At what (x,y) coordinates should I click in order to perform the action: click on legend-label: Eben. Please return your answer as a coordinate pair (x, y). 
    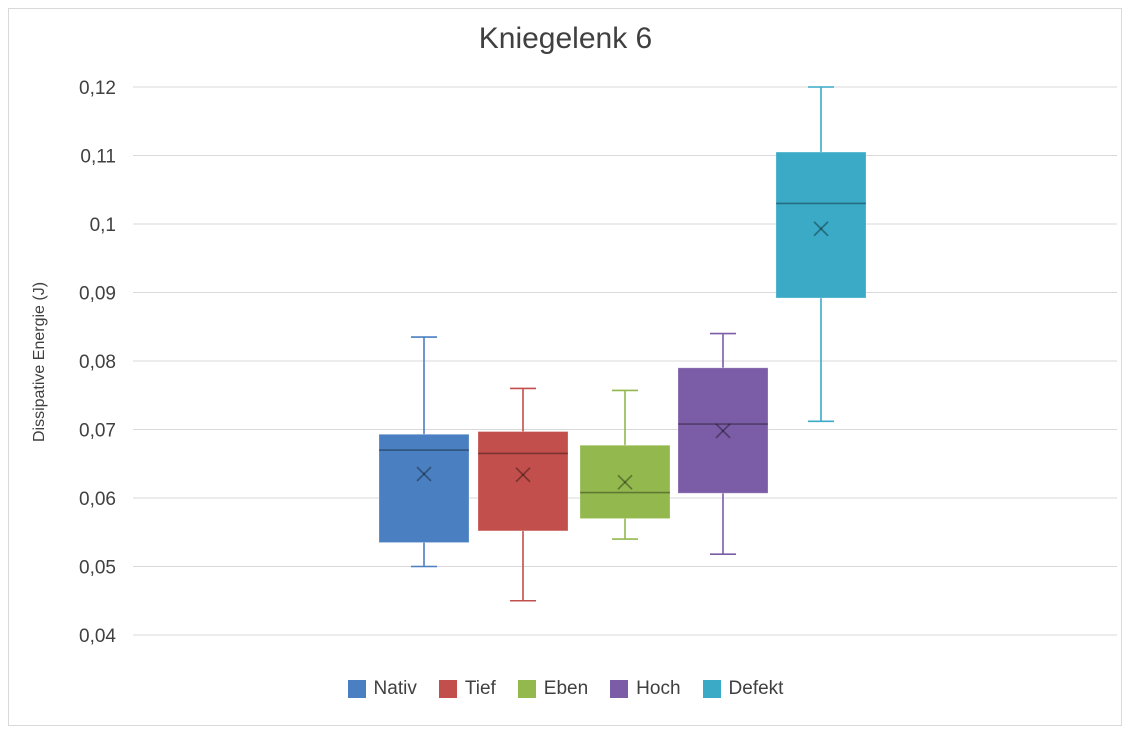
    Looking at the image, I should click on (566, 688).